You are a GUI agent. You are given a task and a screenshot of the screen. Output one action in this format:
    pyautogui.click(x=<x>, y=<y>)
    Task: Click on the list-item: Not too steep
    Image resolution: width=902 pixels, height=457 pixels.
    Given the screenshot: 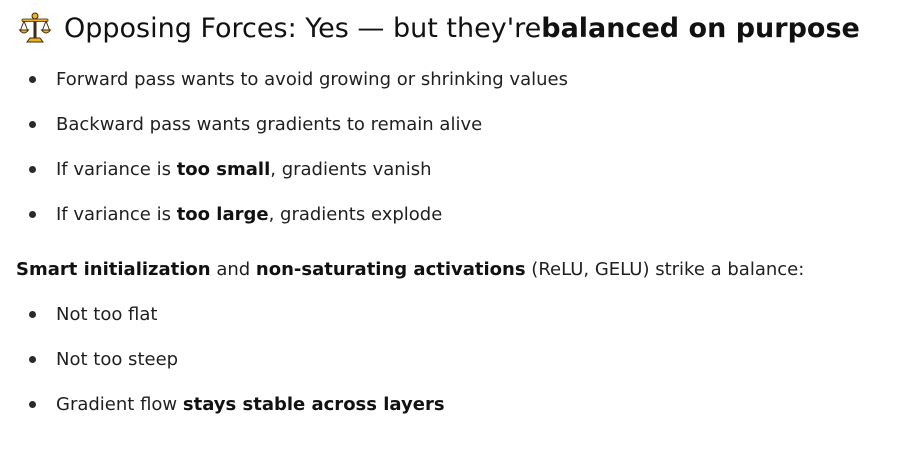 What is the action you would take?
    pyautogui.click(x=451, y=359)
    